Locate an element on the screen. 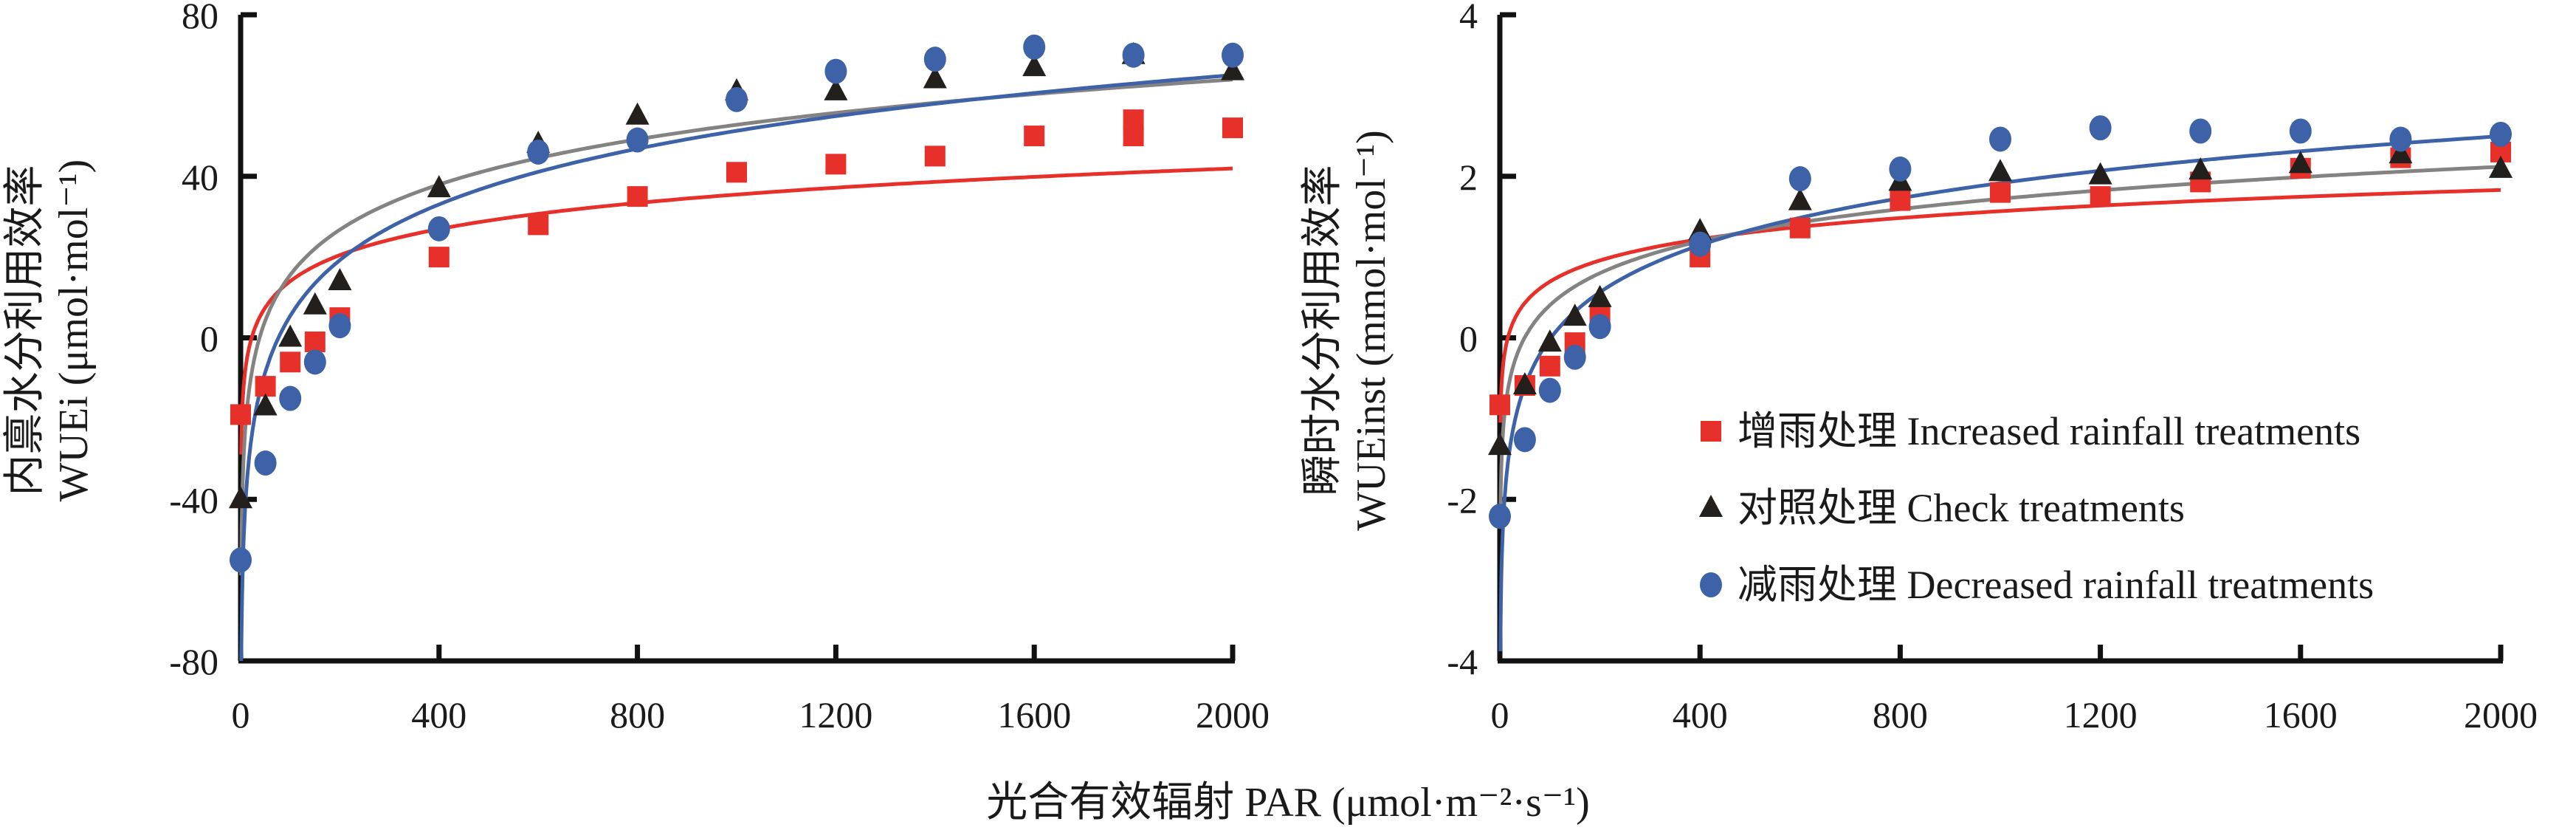 The height and width of the screenshot is (830, 2576). y-tick-label: 4 is located at coordinates (1469, 18).